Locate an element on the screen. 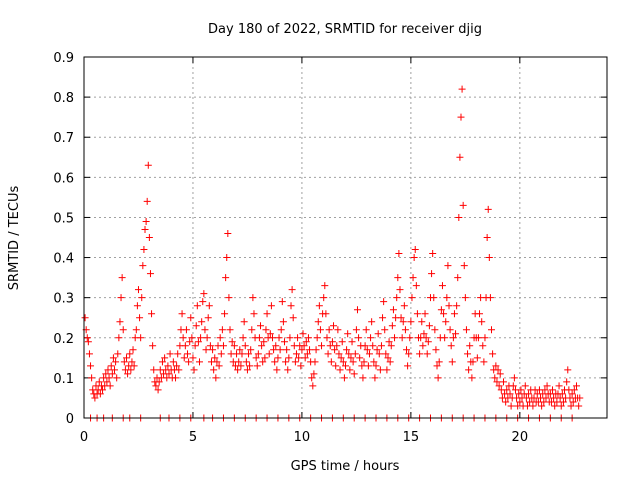  y-tick-label: 0.2 is located at coordinates (63, 339).